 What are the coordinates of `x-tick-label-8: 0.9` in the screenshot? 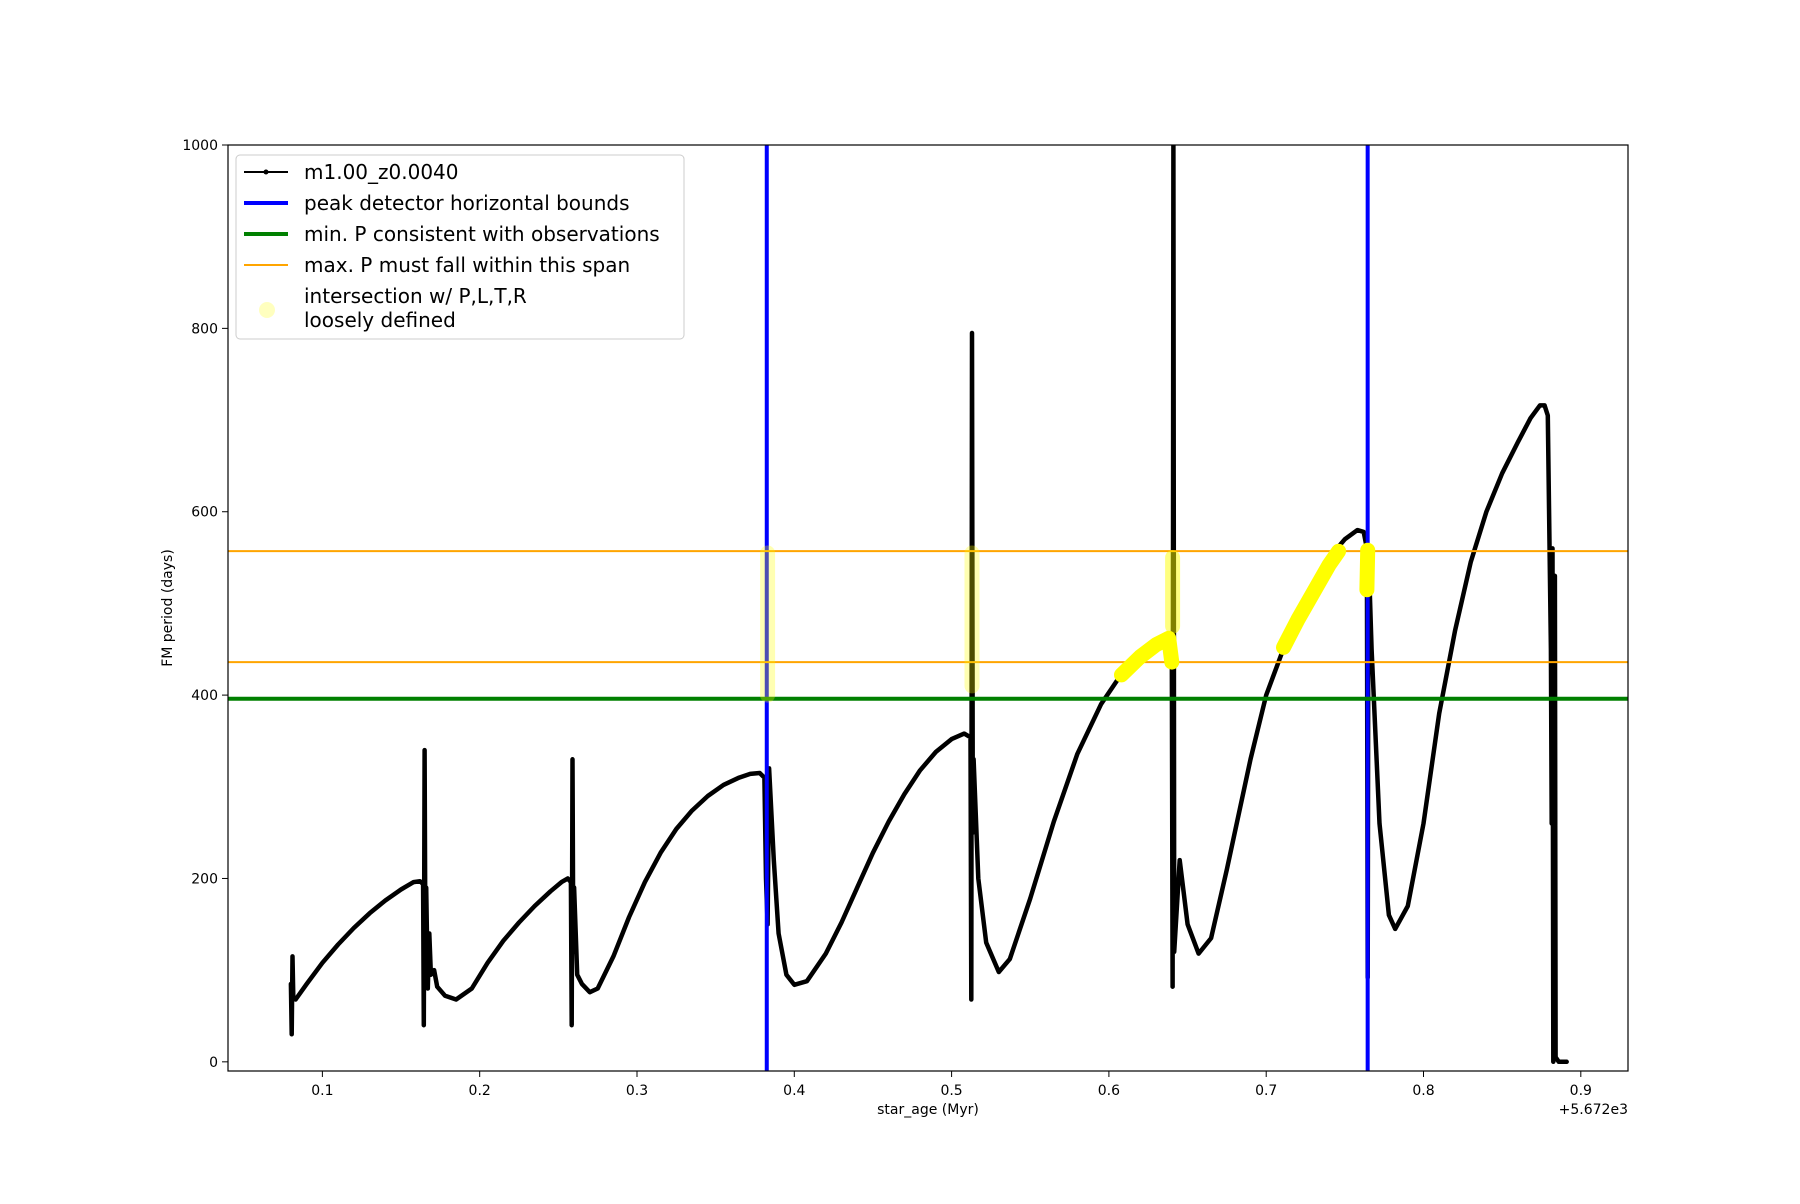 It's located at (1581, 1091).